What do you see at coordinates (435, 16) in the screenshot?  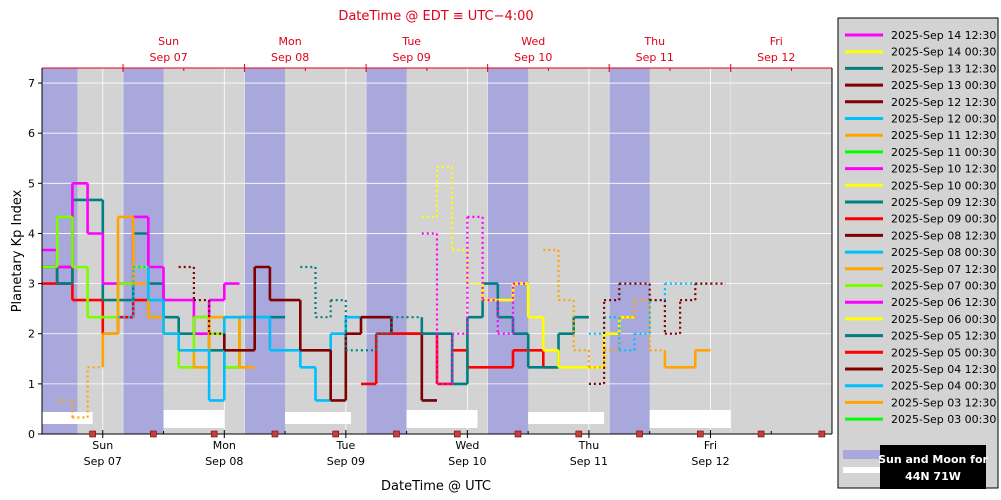 I see `top-axis-title: DateTime @ EDT ≡ UTC−4:00` at bounding box center [435, 16].